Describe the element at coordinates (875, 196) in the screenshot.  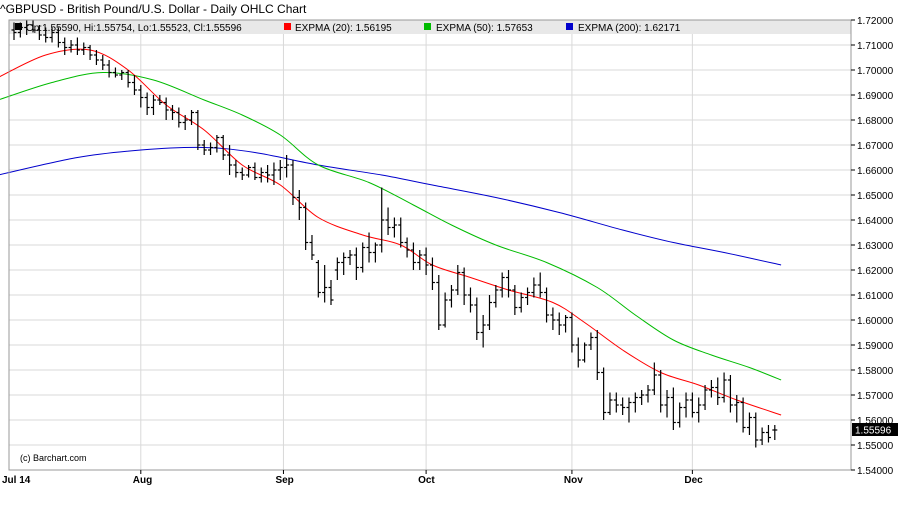
I see `y-tick-label: 1.65000` at that location.